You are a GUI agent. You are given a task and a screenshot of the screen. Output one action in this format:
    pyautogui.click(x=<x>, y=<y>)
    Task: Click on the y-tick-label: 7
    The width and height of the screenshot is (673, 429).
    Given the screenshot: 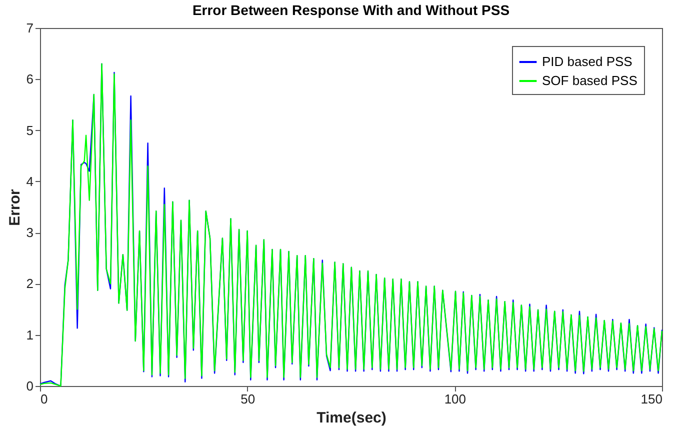 What is the action you would take?
    pyautogui.click(x=30, y=28)
    